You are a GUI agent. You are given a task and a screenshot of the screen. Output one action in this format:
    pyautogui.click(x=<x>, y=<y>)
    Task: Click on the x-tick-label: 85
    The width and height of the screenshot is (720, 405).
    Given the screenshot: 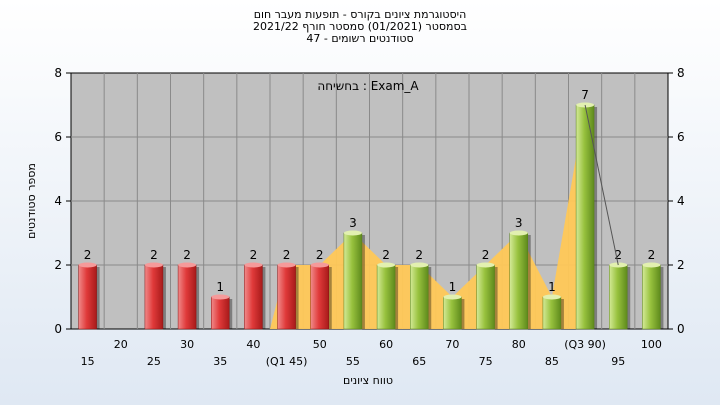 What is the action you would take?
    pyautogui.click(x=552, y=361)
    